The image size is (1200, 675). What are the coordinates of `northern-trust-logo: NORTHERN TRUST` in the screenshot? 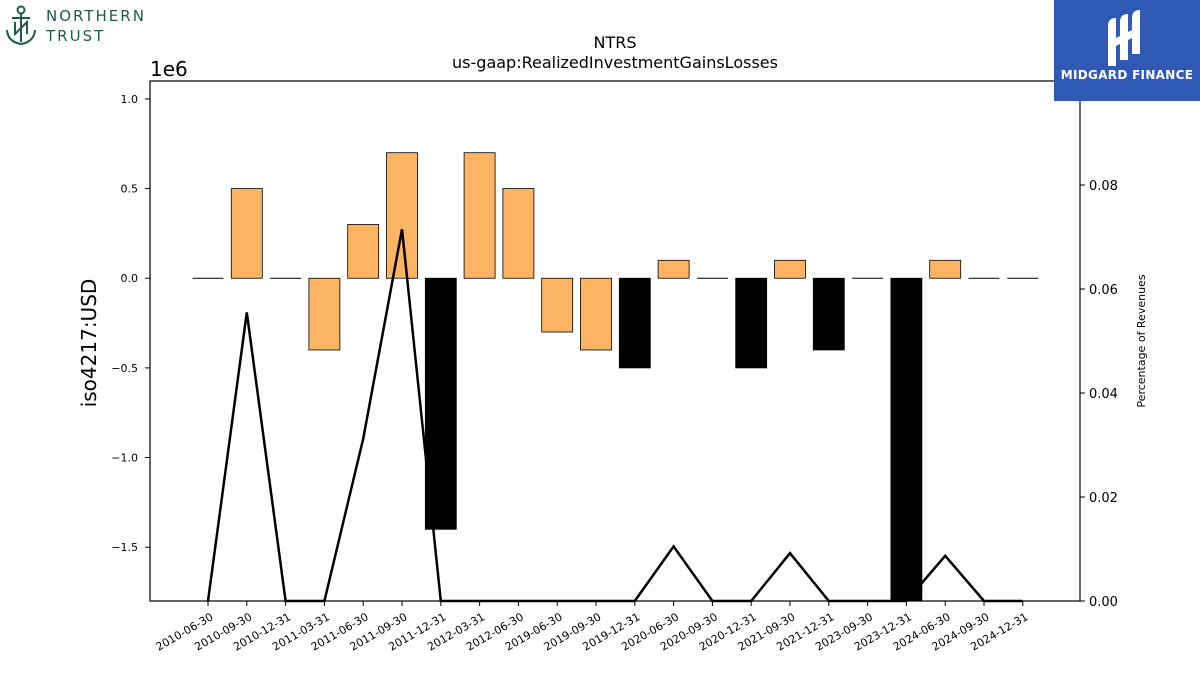 It's located at (75, 26).